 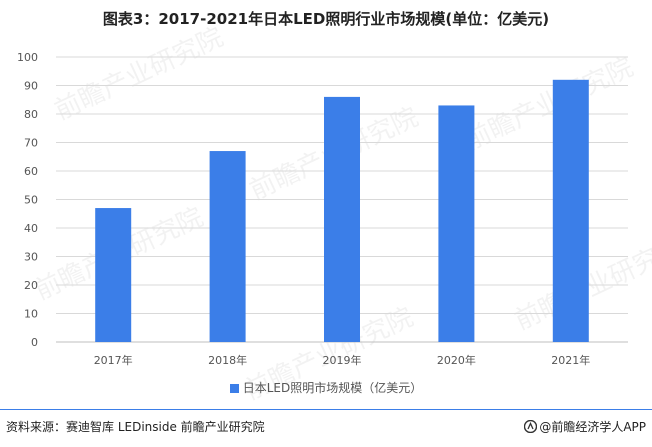 What do you see at coordinates (326, 19) in the screenshot?
I see `chart-title: 图表3：2017-2021年日本LED照明行业市场规模(单位：亿美元)` at bounding box center [326, 19].